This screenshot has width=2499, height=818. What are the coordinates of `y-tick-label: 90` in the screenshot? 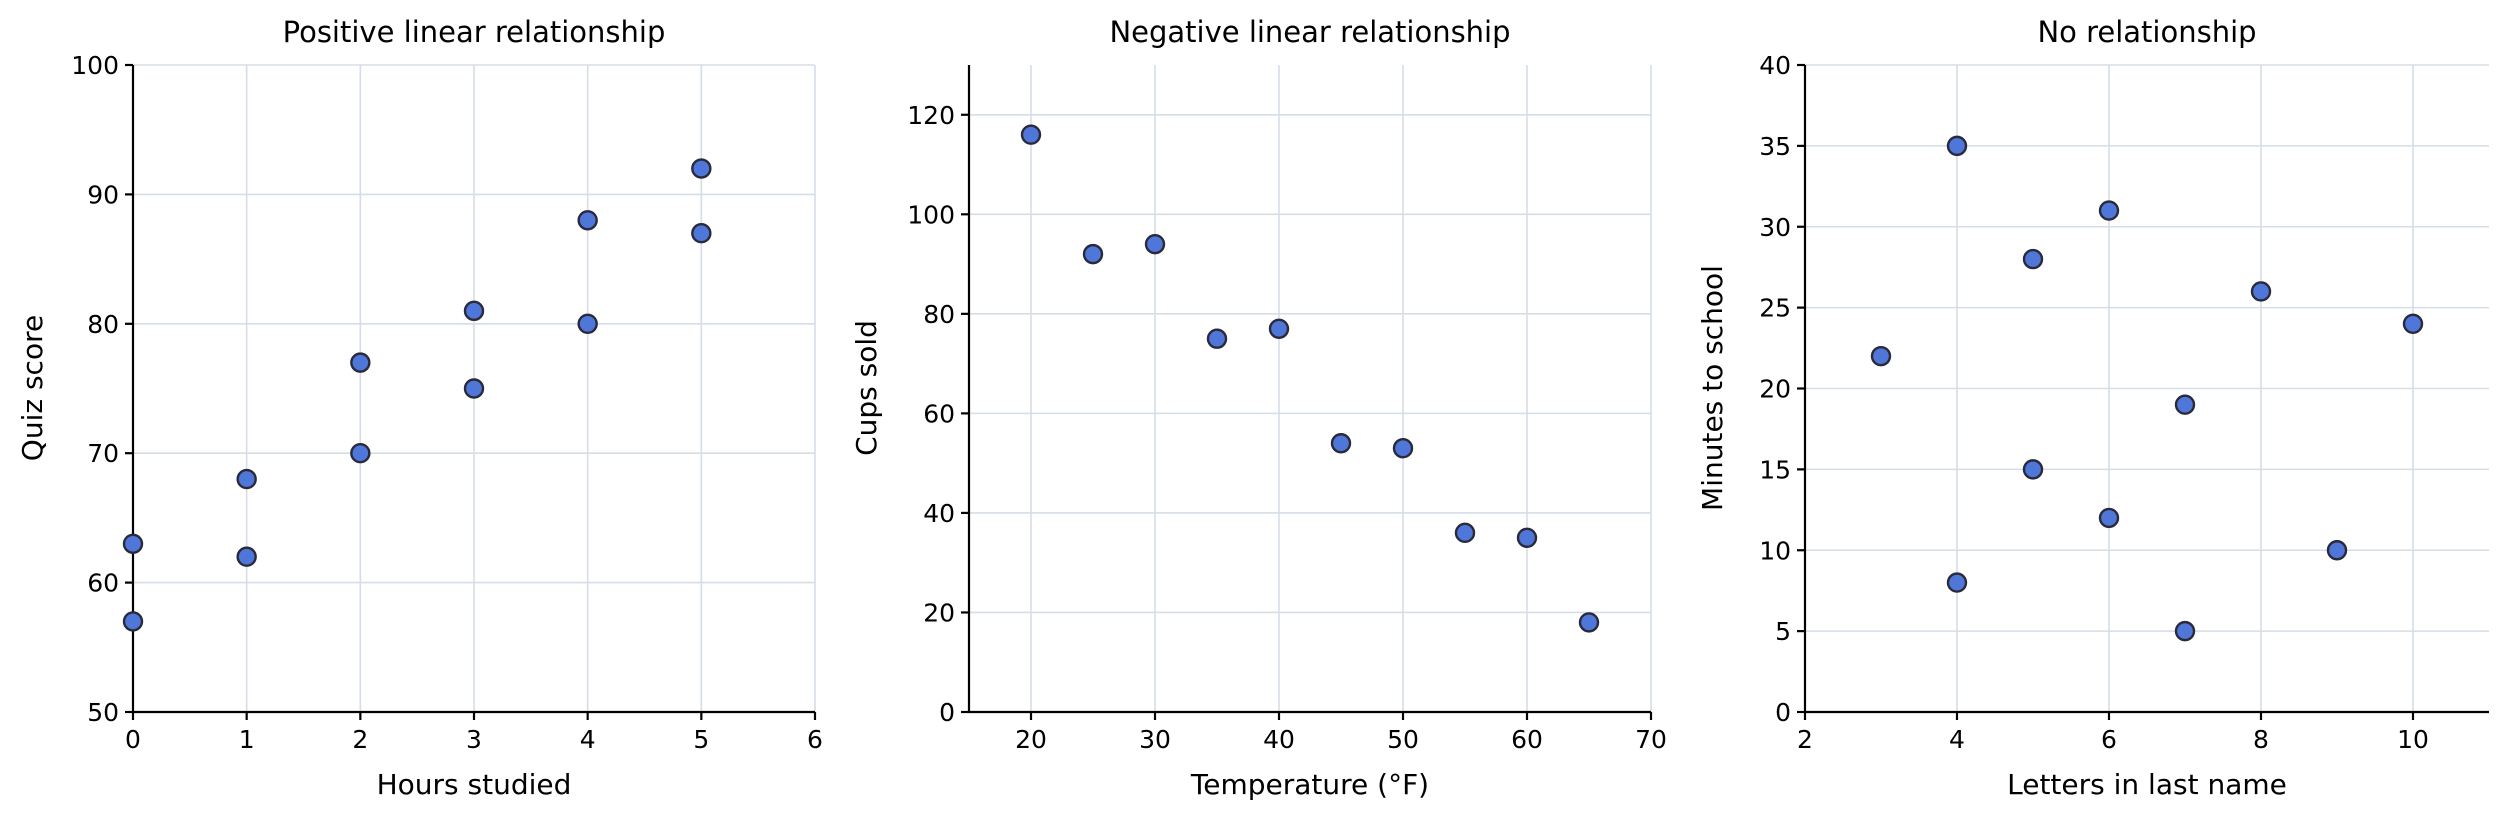 It's located at (103, 194).